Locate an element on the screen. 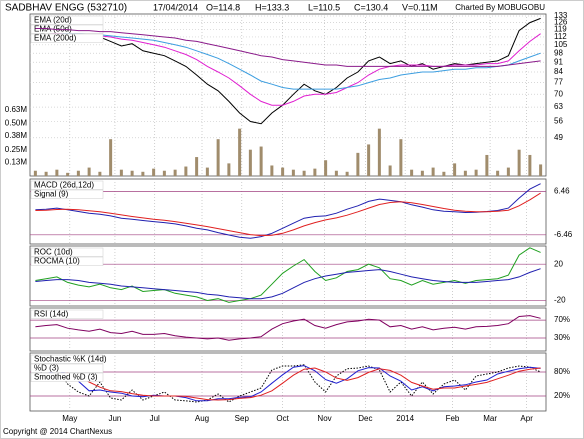 The height and width of the screenshot is (439, 584). x-tick-label: Aug is located at coordinates (202, 418).